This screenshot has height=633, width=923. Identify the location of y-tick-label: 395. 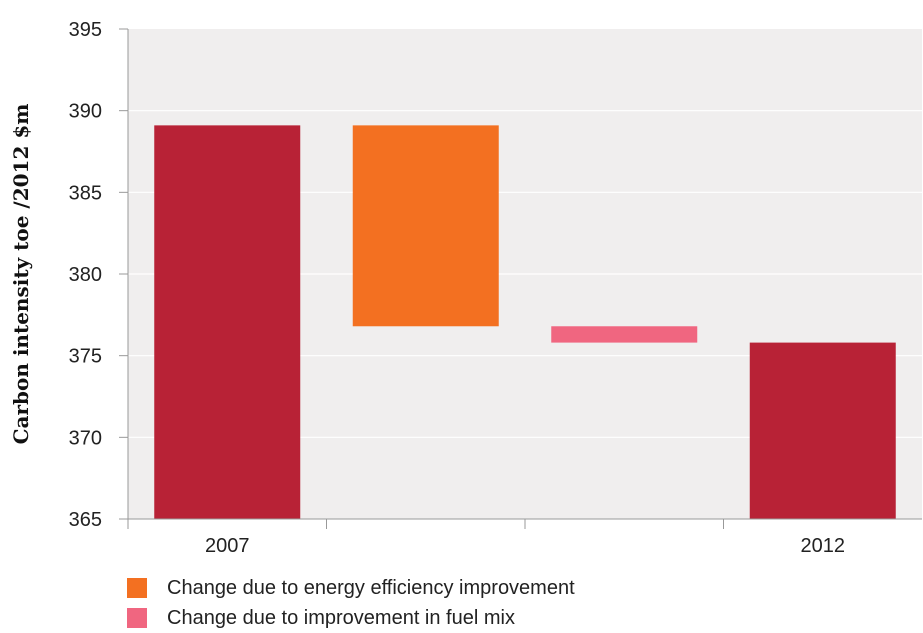
(85, 30).